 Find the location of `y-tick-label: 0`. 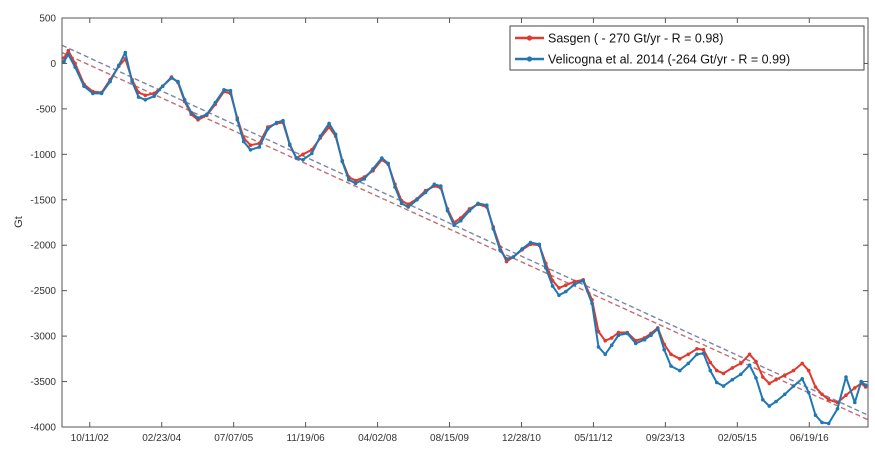

y-tick-label: 0 is located at coordinates (53, 64).